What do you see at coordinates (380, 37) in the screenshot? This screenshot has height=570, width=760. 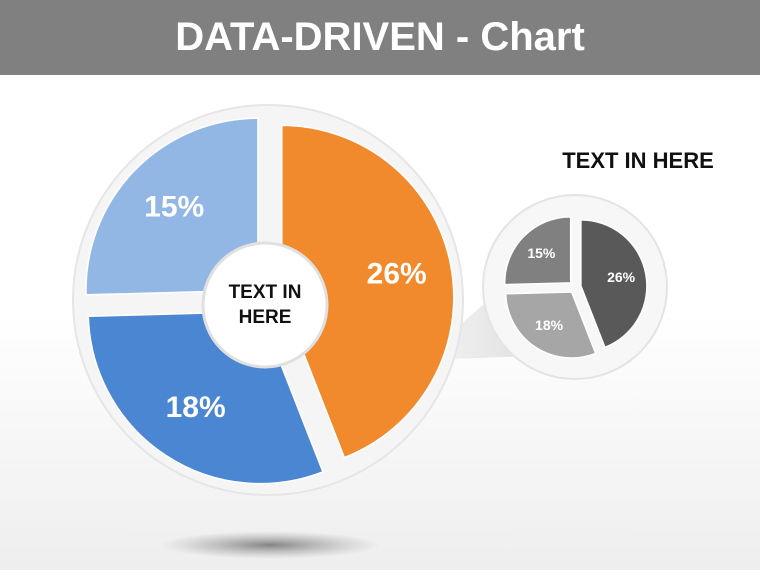 I see `slide-title: DATA-DRIVEN - Chart` at bounding box center [380, 37].